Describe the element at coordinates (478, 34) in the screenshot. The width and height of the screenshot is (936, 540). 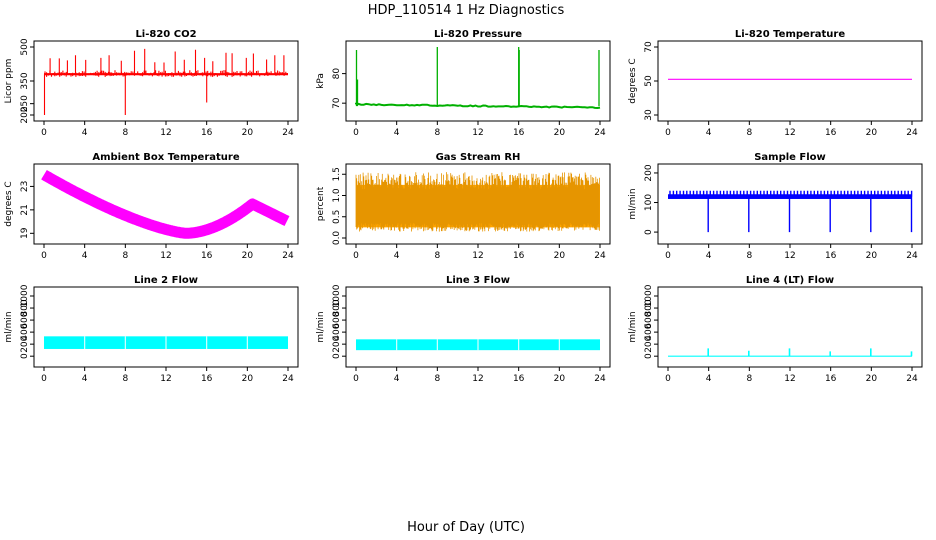
I see `panel-title: Li-820 Pressure` at that location.